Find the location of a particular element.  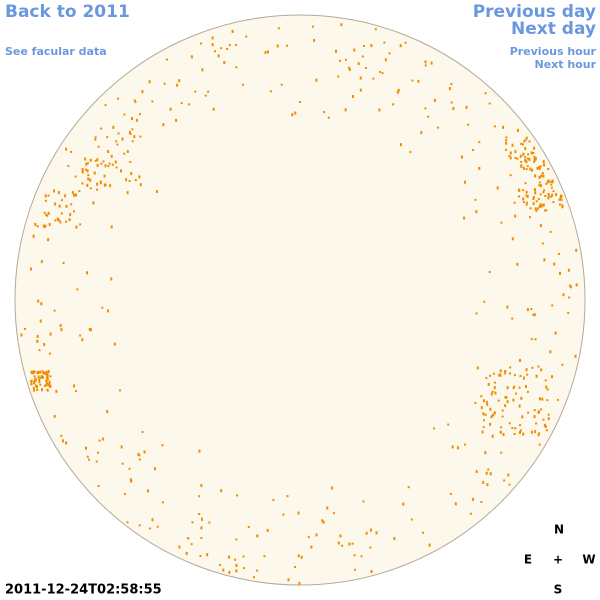

facular-data-link: See facular data is located at coordinates (56, 51).